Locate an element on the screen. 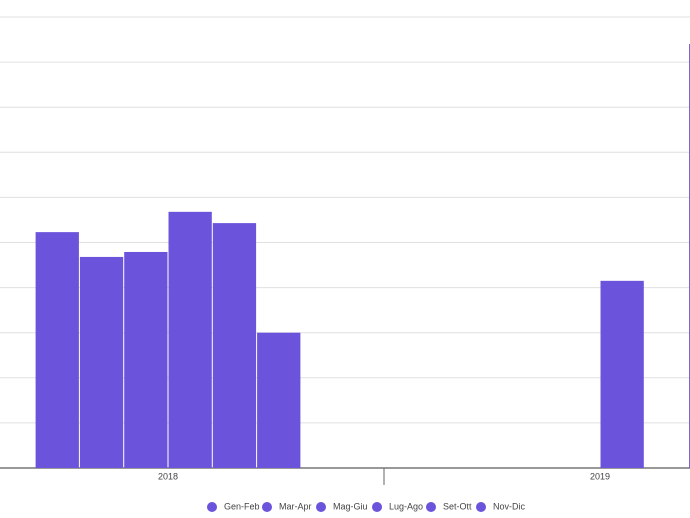 This screenshot has width=690, height=518. legend-label: Nov-Dic is located at coordinates (509, 506).